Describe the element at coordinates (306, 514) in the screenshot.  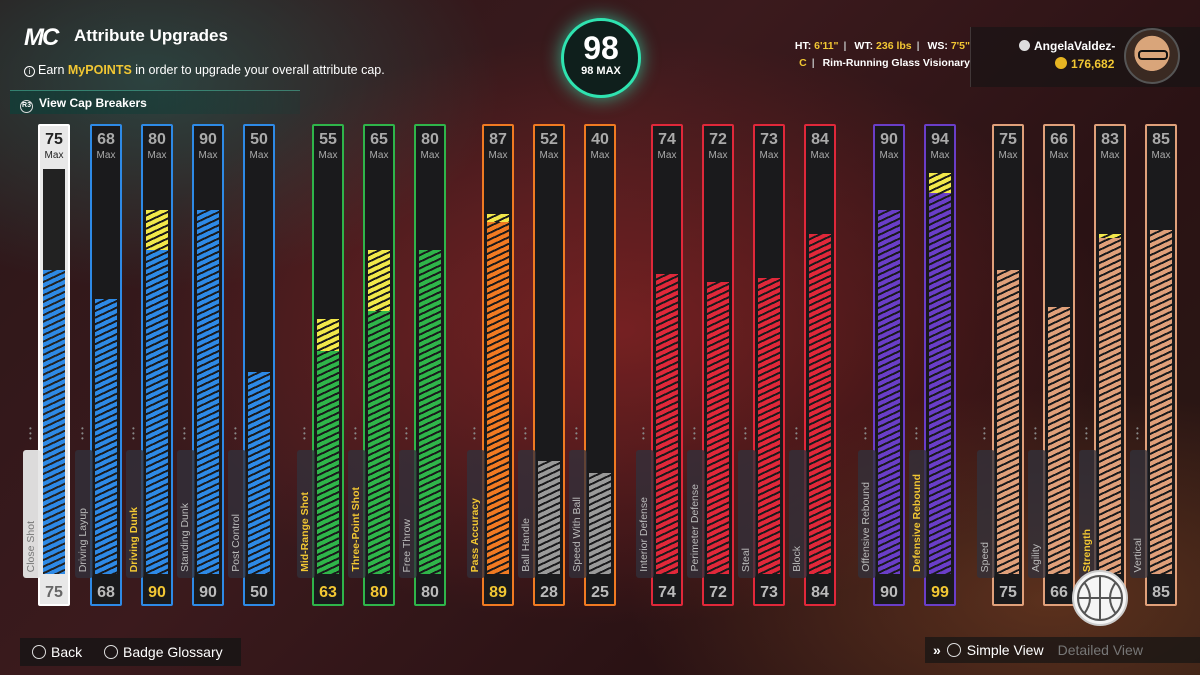
I see `attribute-label-tab: Mid-Range Shot` at that location.